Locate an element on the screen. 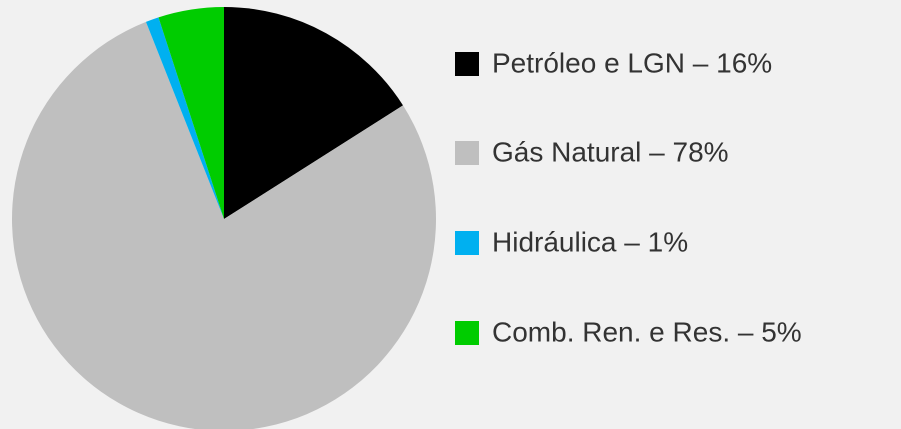 This screenshot has height=429, width=901. legend-label: Hidráulica – 1% is located at coordinates (590, 241).